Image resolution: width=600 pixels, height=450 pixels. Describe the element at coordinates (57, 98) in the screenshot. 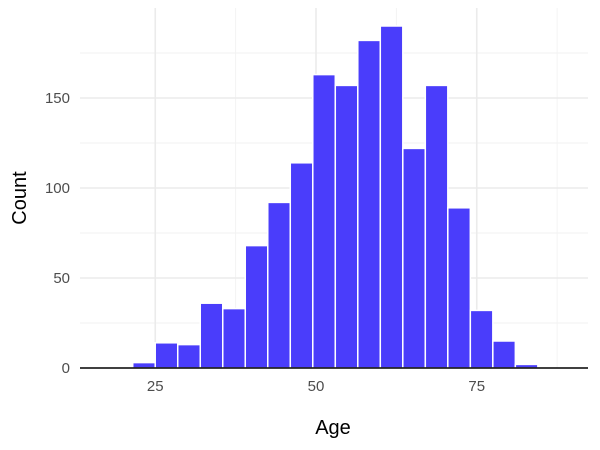

I see `y-tick-label: 150` at that location.